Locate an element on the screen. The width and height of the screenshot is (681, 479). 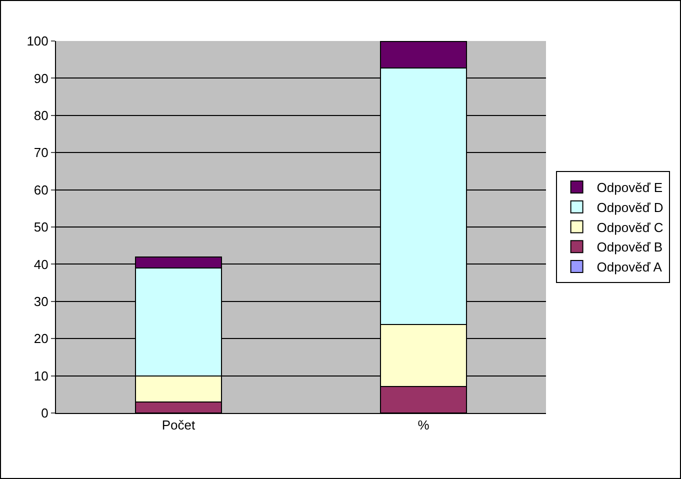
y-tick-label: 10 is located at coordinates (41, 376).